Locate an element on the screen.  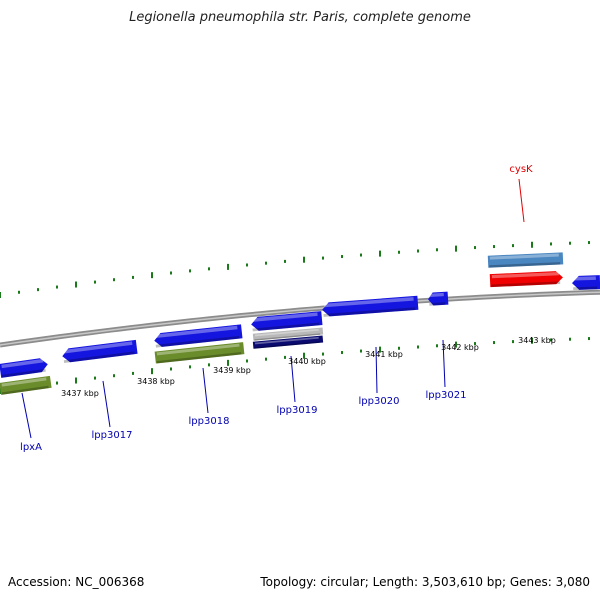
tick-label: 3443 kbp is located at coordinates (537, 340).